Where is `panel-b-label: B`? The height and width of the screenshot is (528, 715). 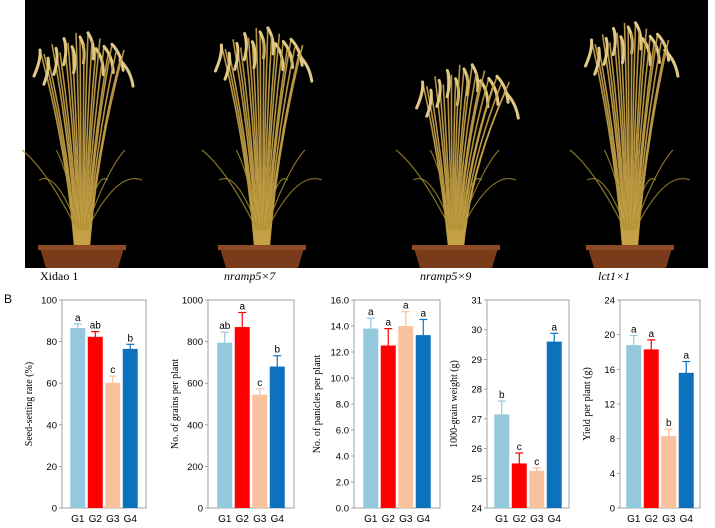 panel-b-label: B is located at coordinates (8, 299).